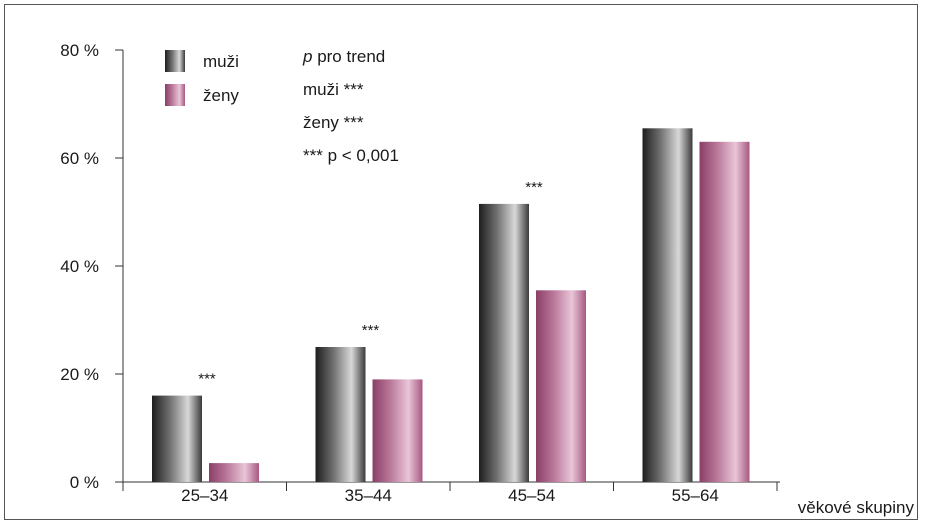 This screenshot has height=528, width=926. I want to click on annotation-threshold-line: *** p < 0,001, so click(351, 155).